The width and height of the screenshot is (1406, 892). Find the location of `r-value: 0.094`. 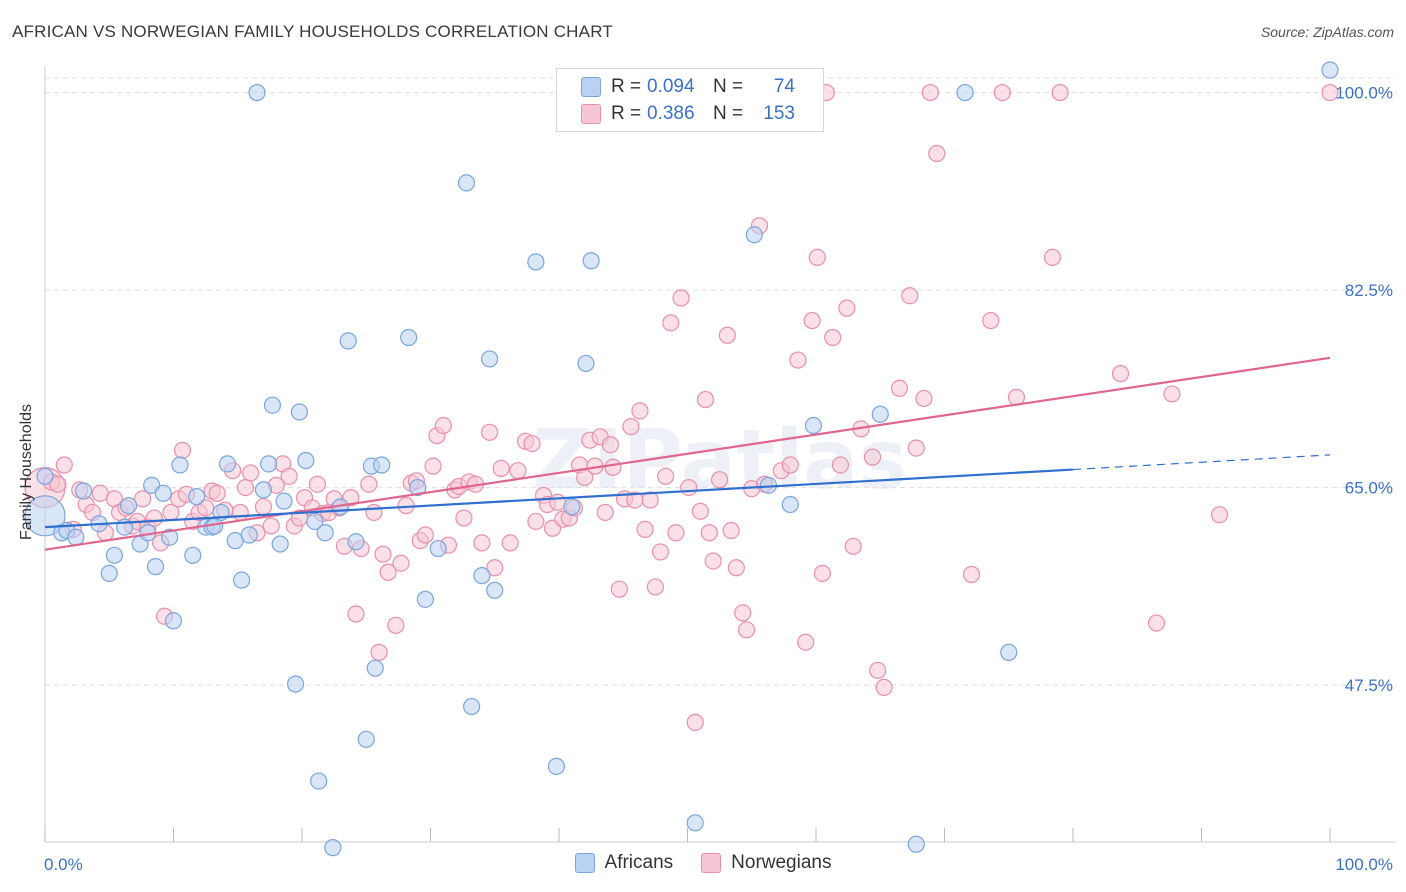

r-value: 0.094 is located at coordinates (671, 86).